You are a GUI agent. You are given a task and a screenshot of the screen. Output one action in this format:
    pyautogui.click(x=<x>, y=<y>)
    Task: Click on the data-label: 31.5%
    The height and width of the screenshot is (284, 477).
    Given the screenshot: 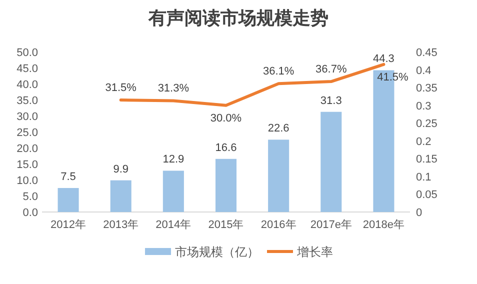 What is the action you would take?
    pyautogui.click(x=121, y=88)
    